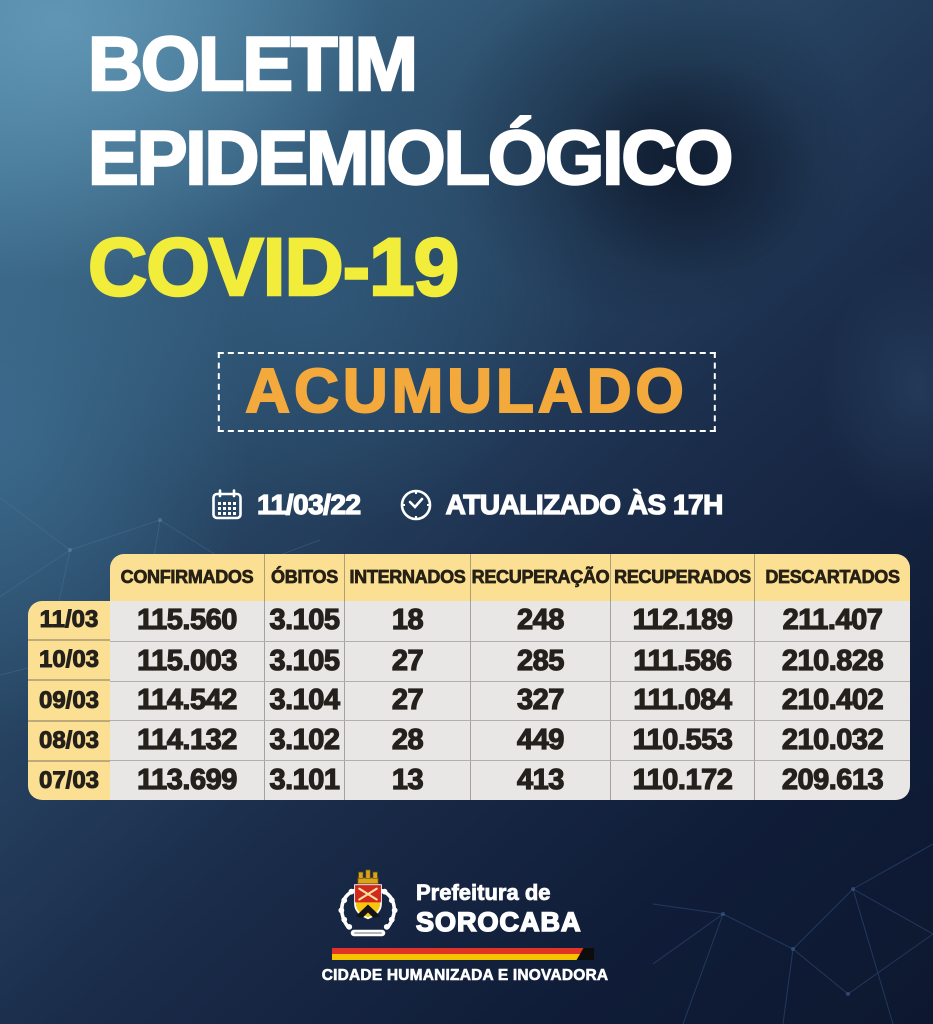 This screenshot has height=1024, width=933. I want to click on column-header-obitos: ÓBITOS, so click(304, 577).